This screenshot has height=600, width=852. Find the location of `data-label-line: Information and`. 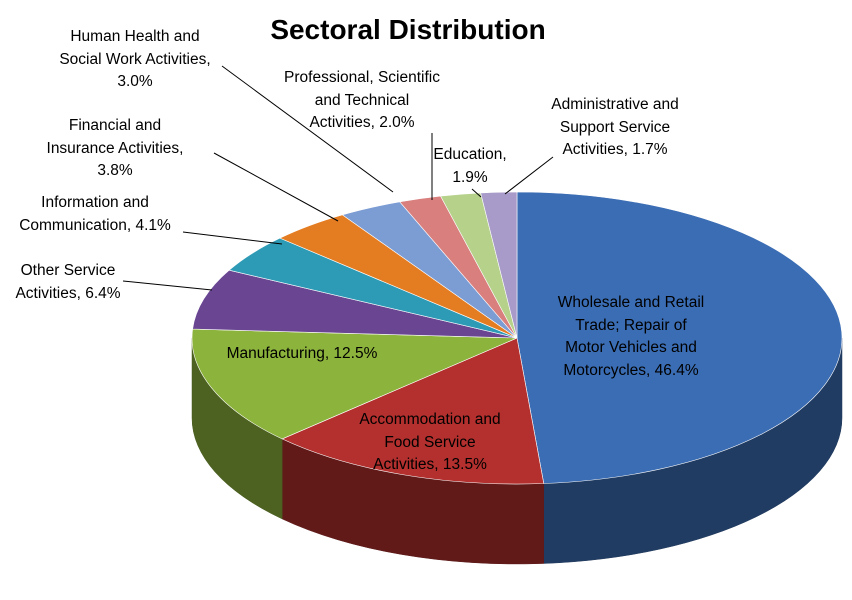

data-label-line: Information and is located at coordinates (95, 202).